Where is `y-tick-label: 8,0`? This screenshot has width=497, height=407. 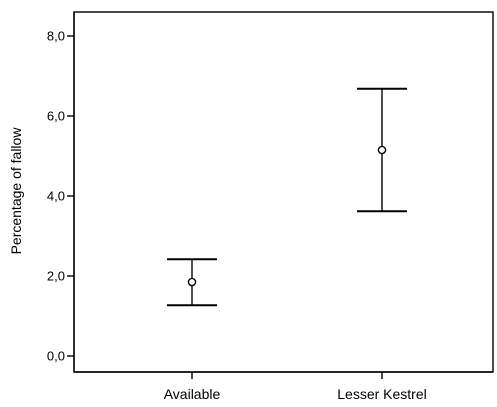
y-tick-label: 8,0 is located at coordinates (56, 36).